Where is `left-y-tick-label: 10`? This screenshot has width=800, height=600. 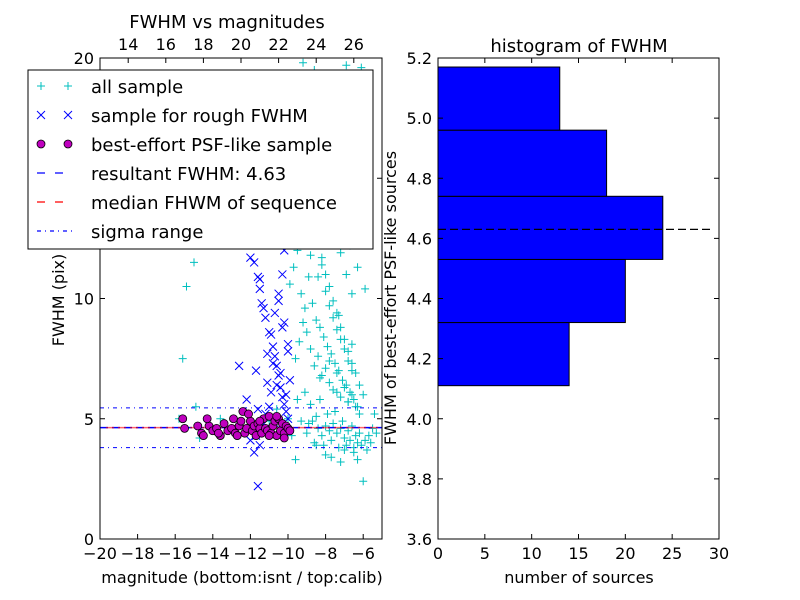 left-y-tick-label: 10 is located at coordinates (84, 299).